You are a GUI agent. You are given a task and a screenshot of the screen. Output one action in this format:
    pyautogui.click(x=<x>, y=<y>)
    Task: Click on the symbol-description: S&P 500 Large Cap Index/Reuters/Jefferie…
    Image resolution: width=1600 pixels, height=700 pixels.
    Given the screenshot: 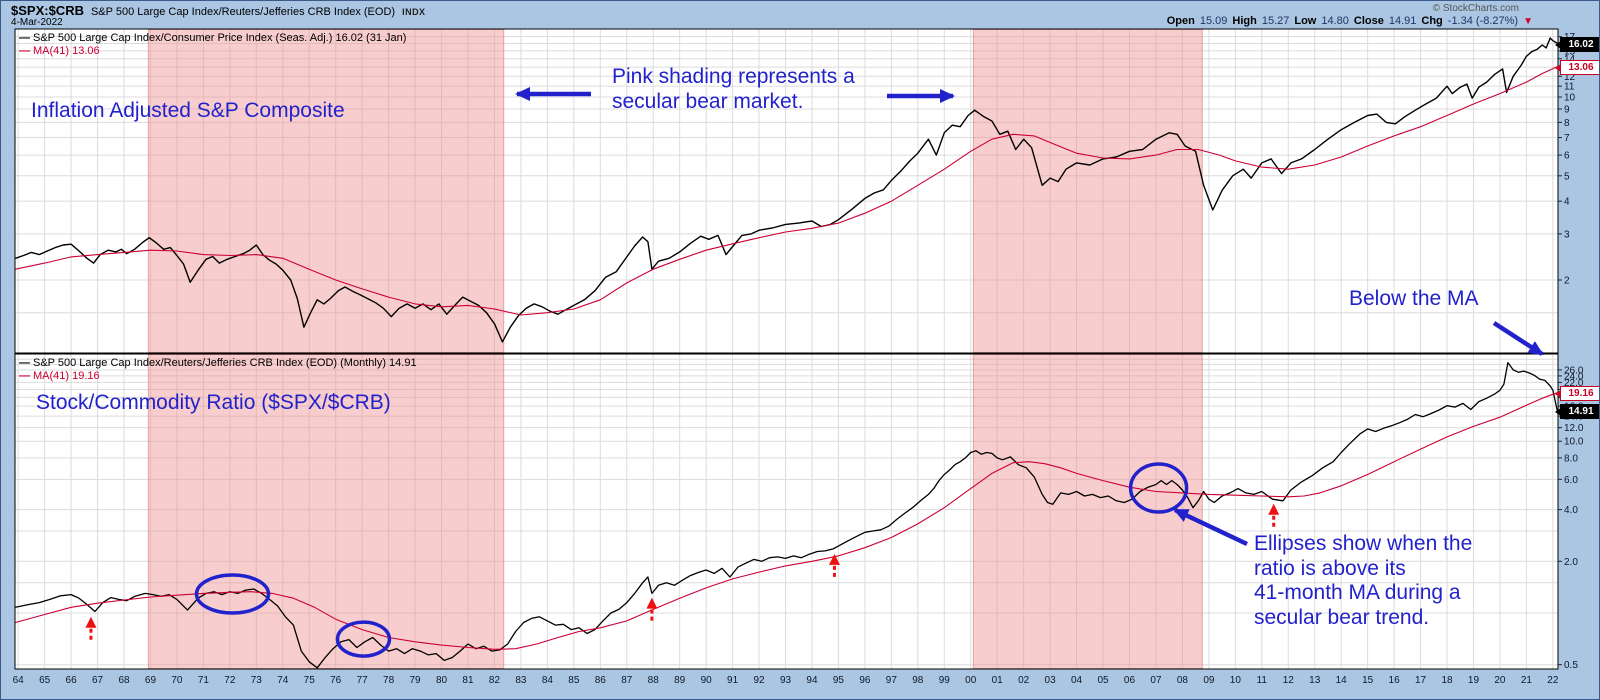 What is the action you would take?
    pyautogui.click(x=243, y=12)
    